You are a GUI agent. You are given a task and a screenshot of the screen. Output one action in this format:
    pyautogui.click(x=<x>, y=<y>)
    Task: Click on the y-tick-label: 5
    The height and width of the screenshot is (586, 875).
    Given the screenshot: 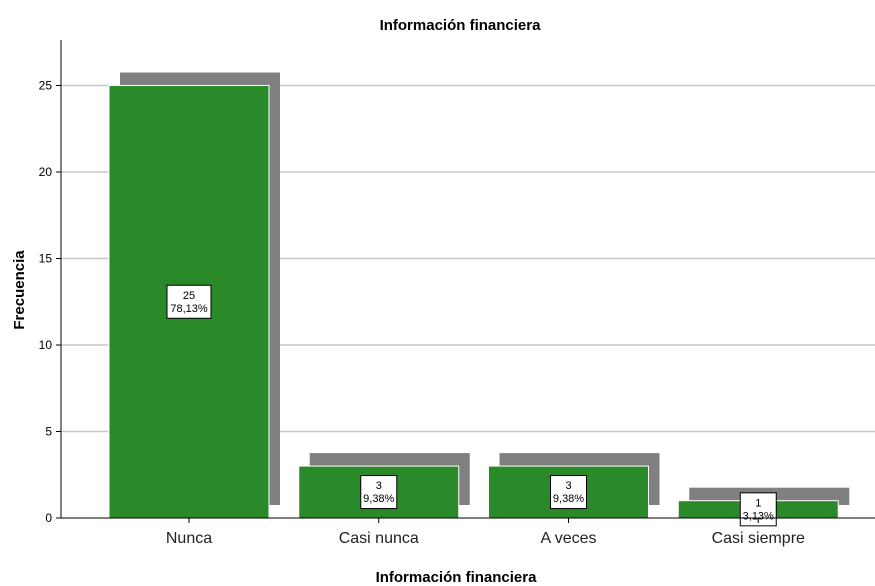 What is the action you would take?
    pyautogui.click(x=48, y=432)
    